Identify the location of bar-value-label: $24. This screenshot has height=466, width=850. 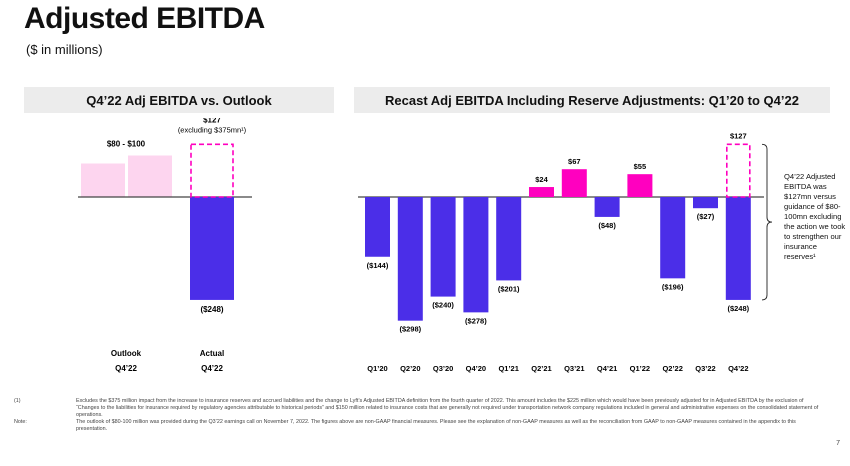
(541, 179).